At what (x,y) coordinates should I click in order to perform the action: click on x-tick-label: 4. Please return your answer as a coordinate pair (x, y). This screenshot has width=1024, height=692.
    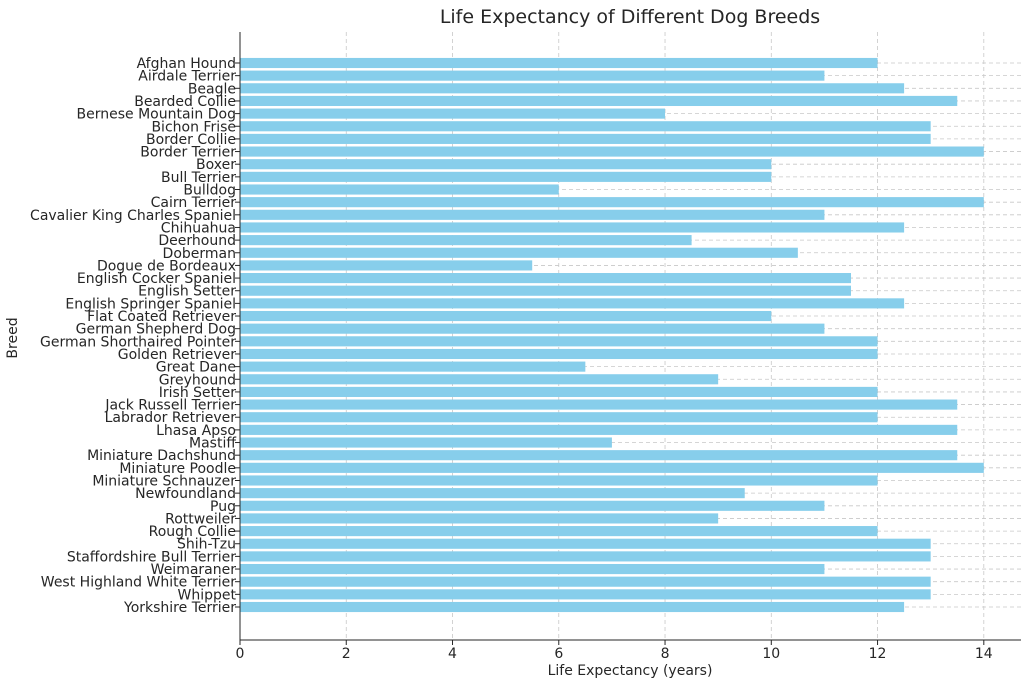
    Looking at the image, I should click on (452, 654).